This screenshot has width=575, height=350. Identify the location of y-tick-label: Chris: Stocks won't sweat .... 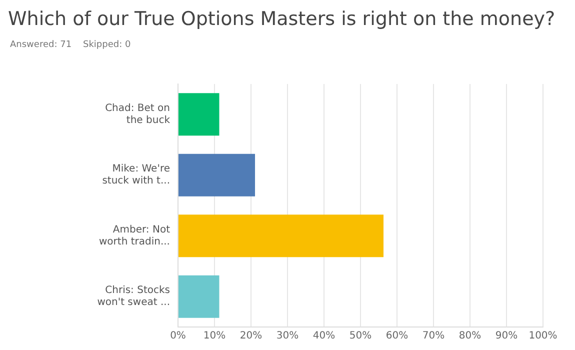
(133, 296).